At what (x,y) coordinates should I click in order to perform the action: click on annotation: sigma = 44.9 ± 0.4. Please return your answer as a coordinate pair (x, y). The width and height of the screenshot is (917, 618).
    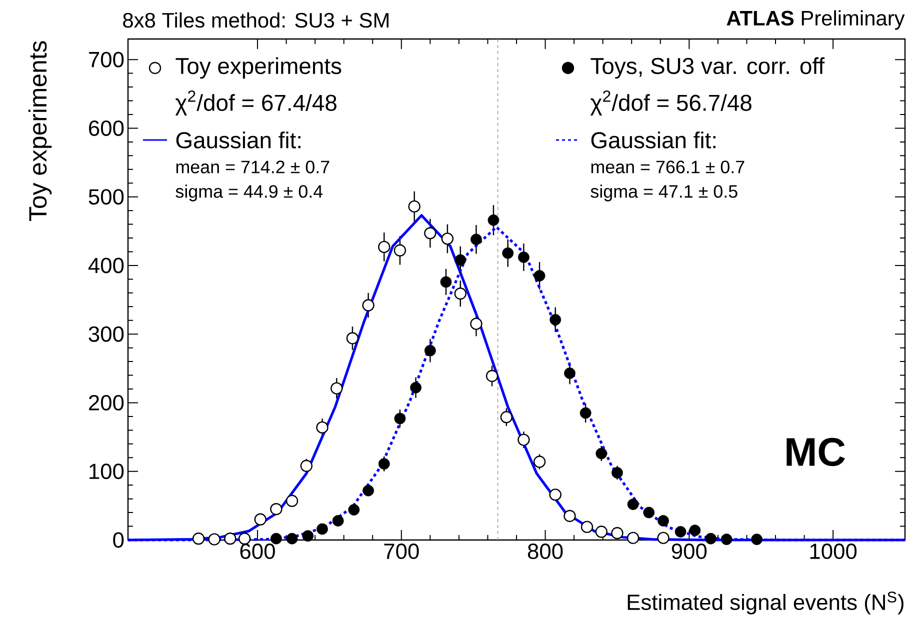
    Looking at the image, I should click on (249, 193).